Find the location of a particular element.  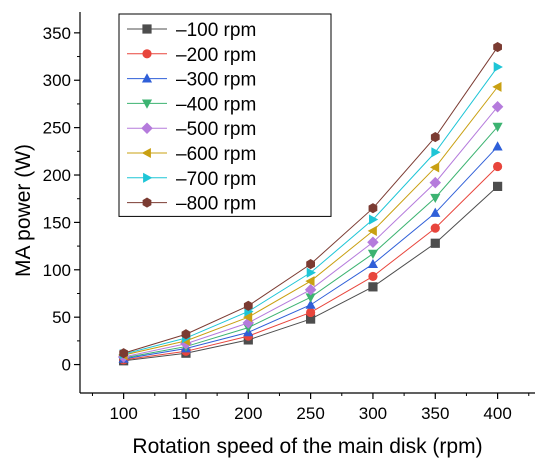

legend-label: –100 rpm is located at coordinates (216, 30).